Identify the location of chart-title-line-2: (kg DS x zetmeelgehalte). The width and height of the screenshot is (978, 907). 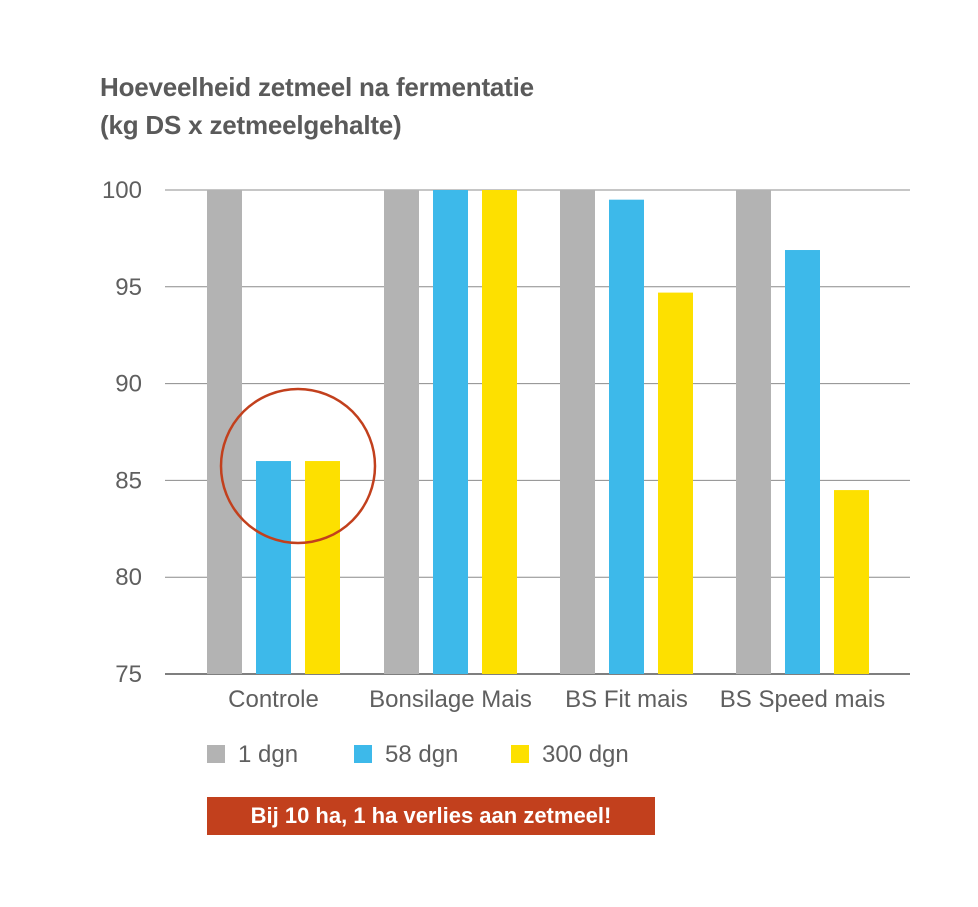
(251, 125).